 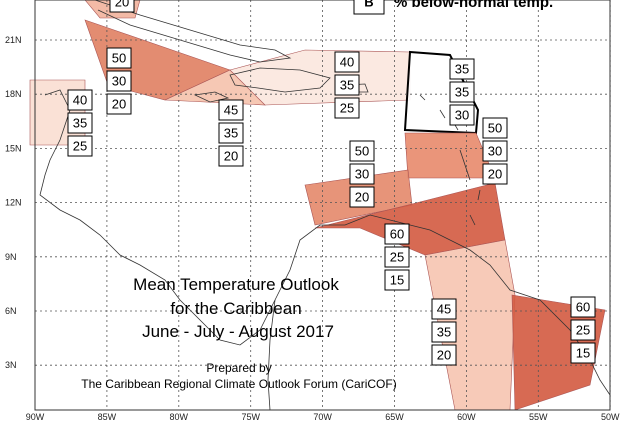 What do you see at coordinates (610, 417) in the screenshot?
I see `lon-label: 50W` at bounding box center [610, 417].